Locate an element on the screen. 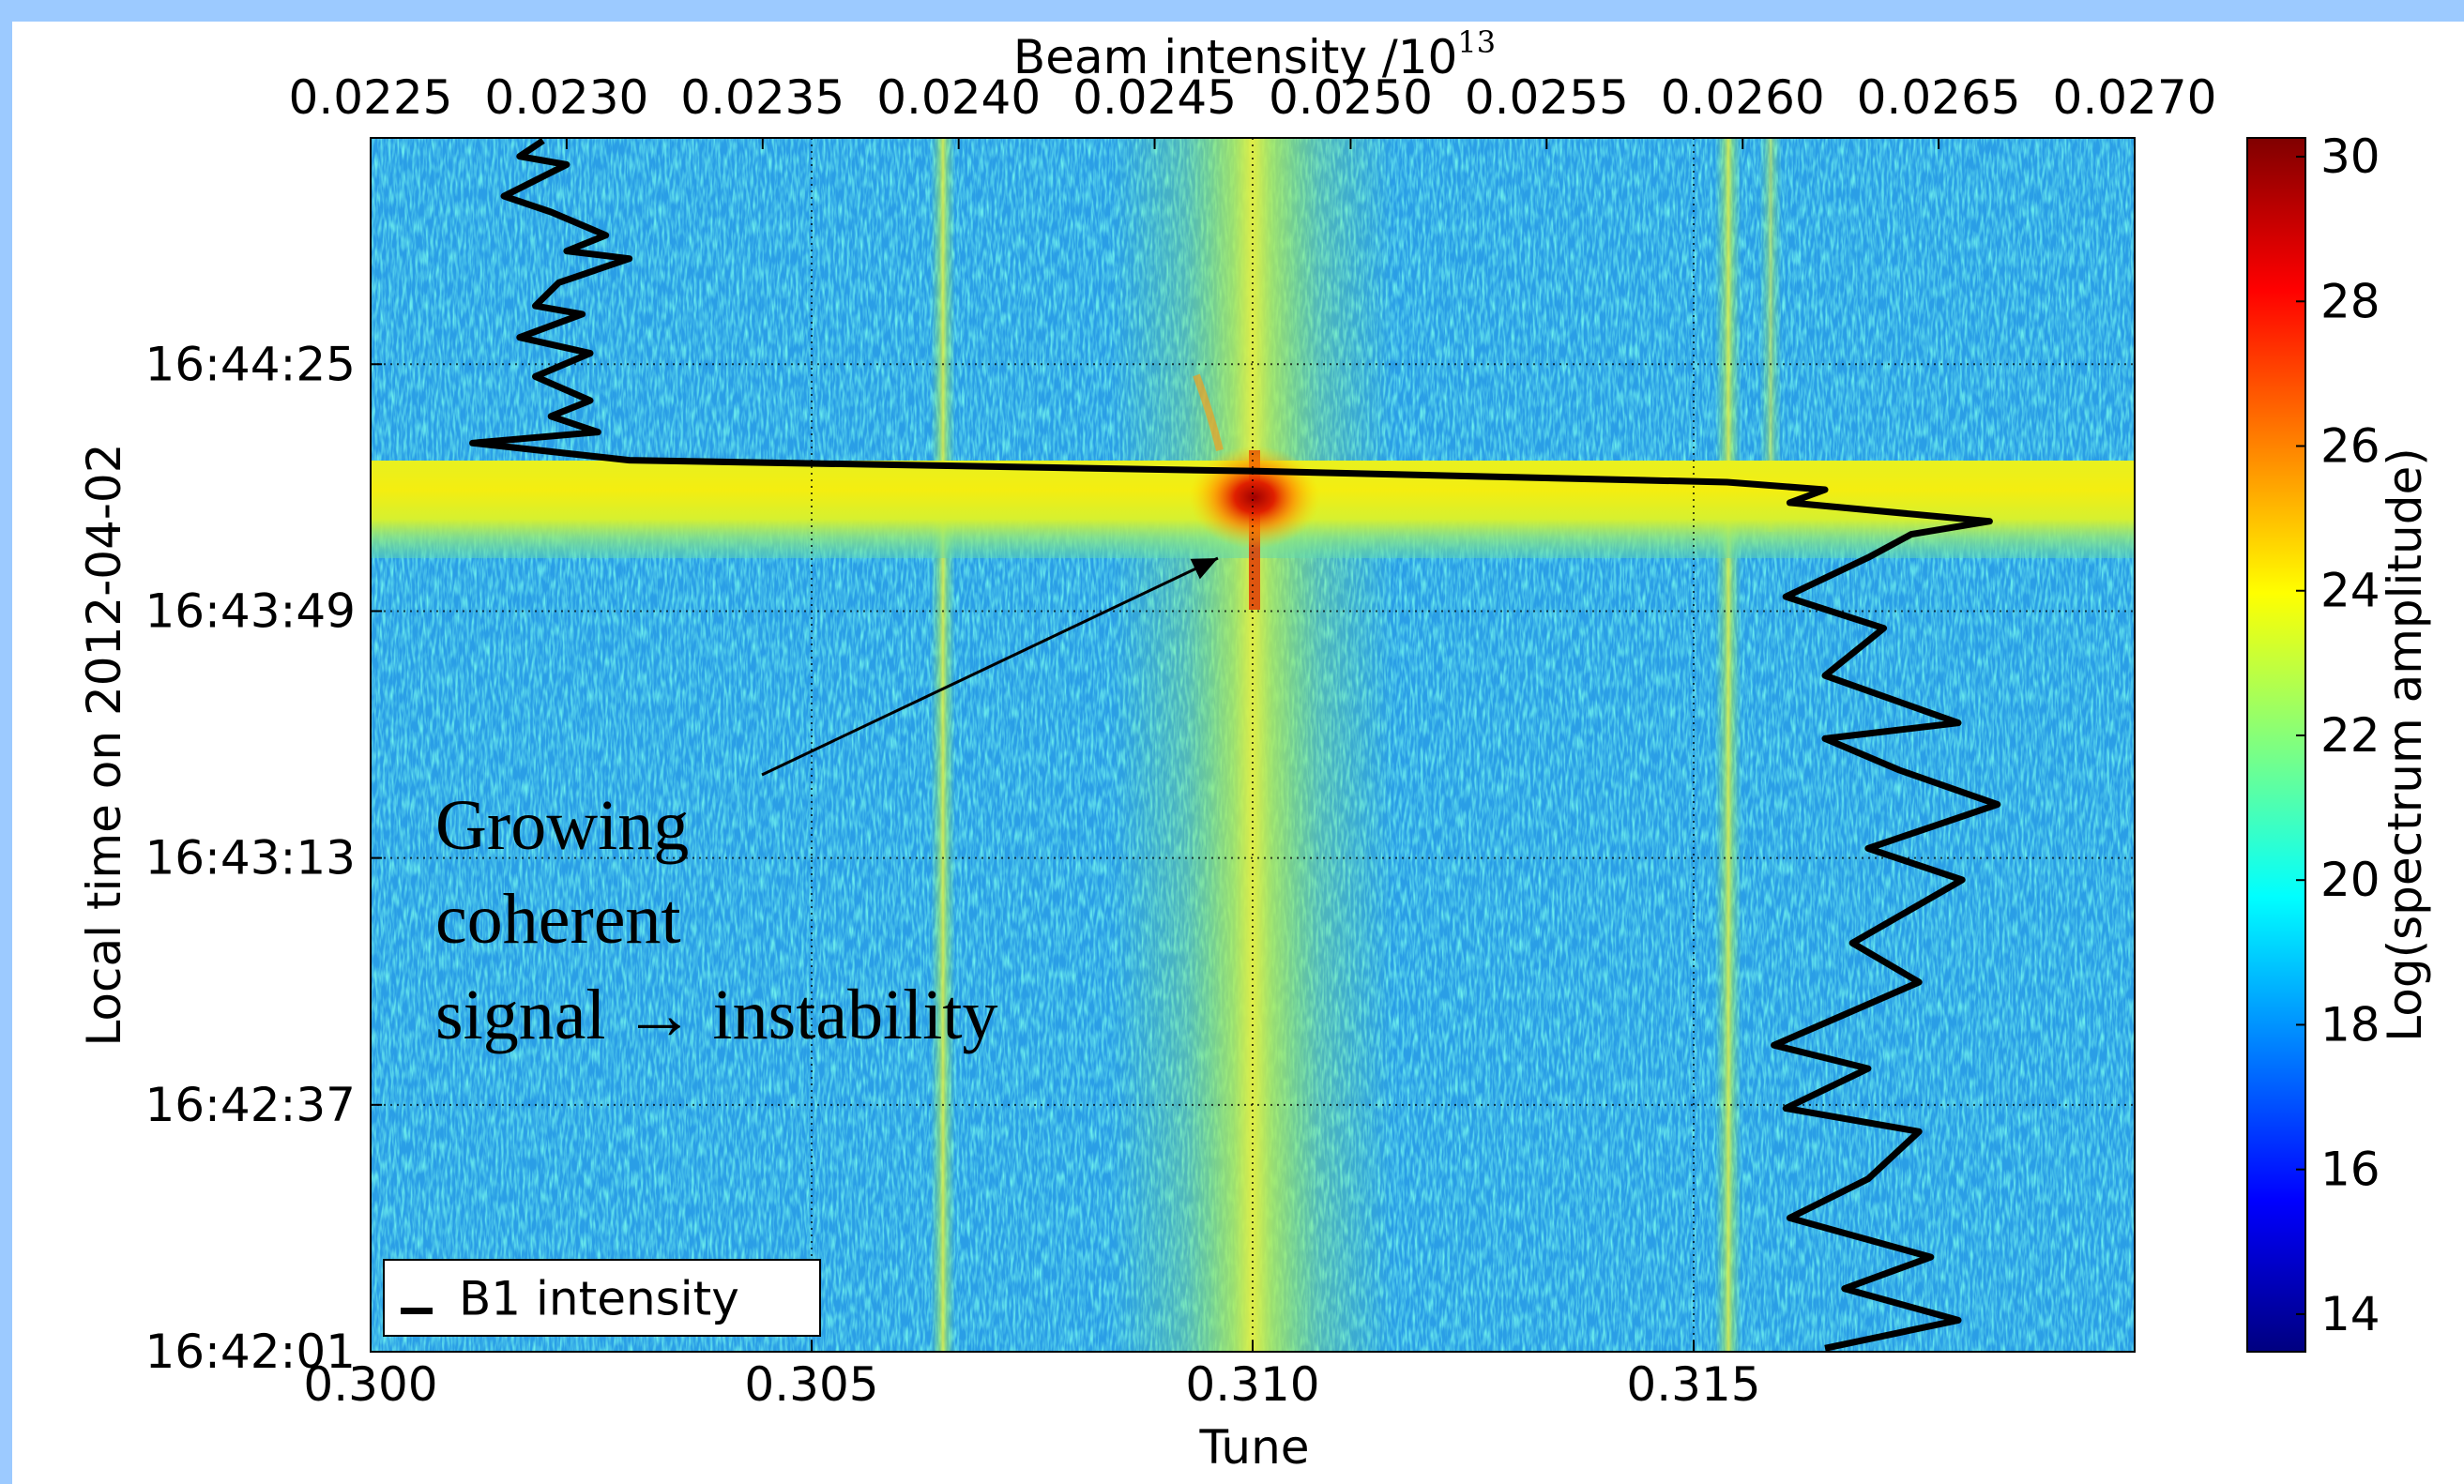  colorbar-label: Log(spectrum amplitude) is located at coordinates (2405, 744).